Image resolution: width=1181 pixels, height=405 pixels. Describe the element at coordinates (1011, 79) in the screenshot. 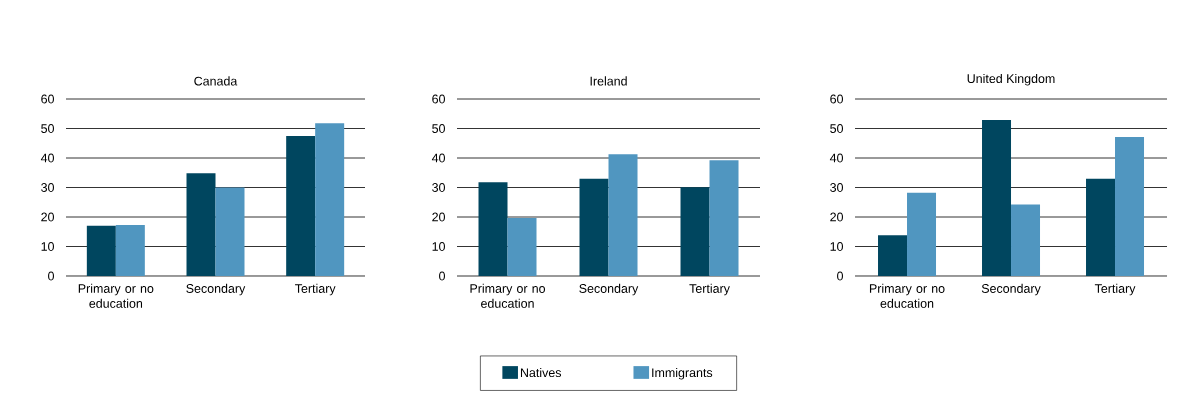

I see `chart-title: United Kingdom` at that location.